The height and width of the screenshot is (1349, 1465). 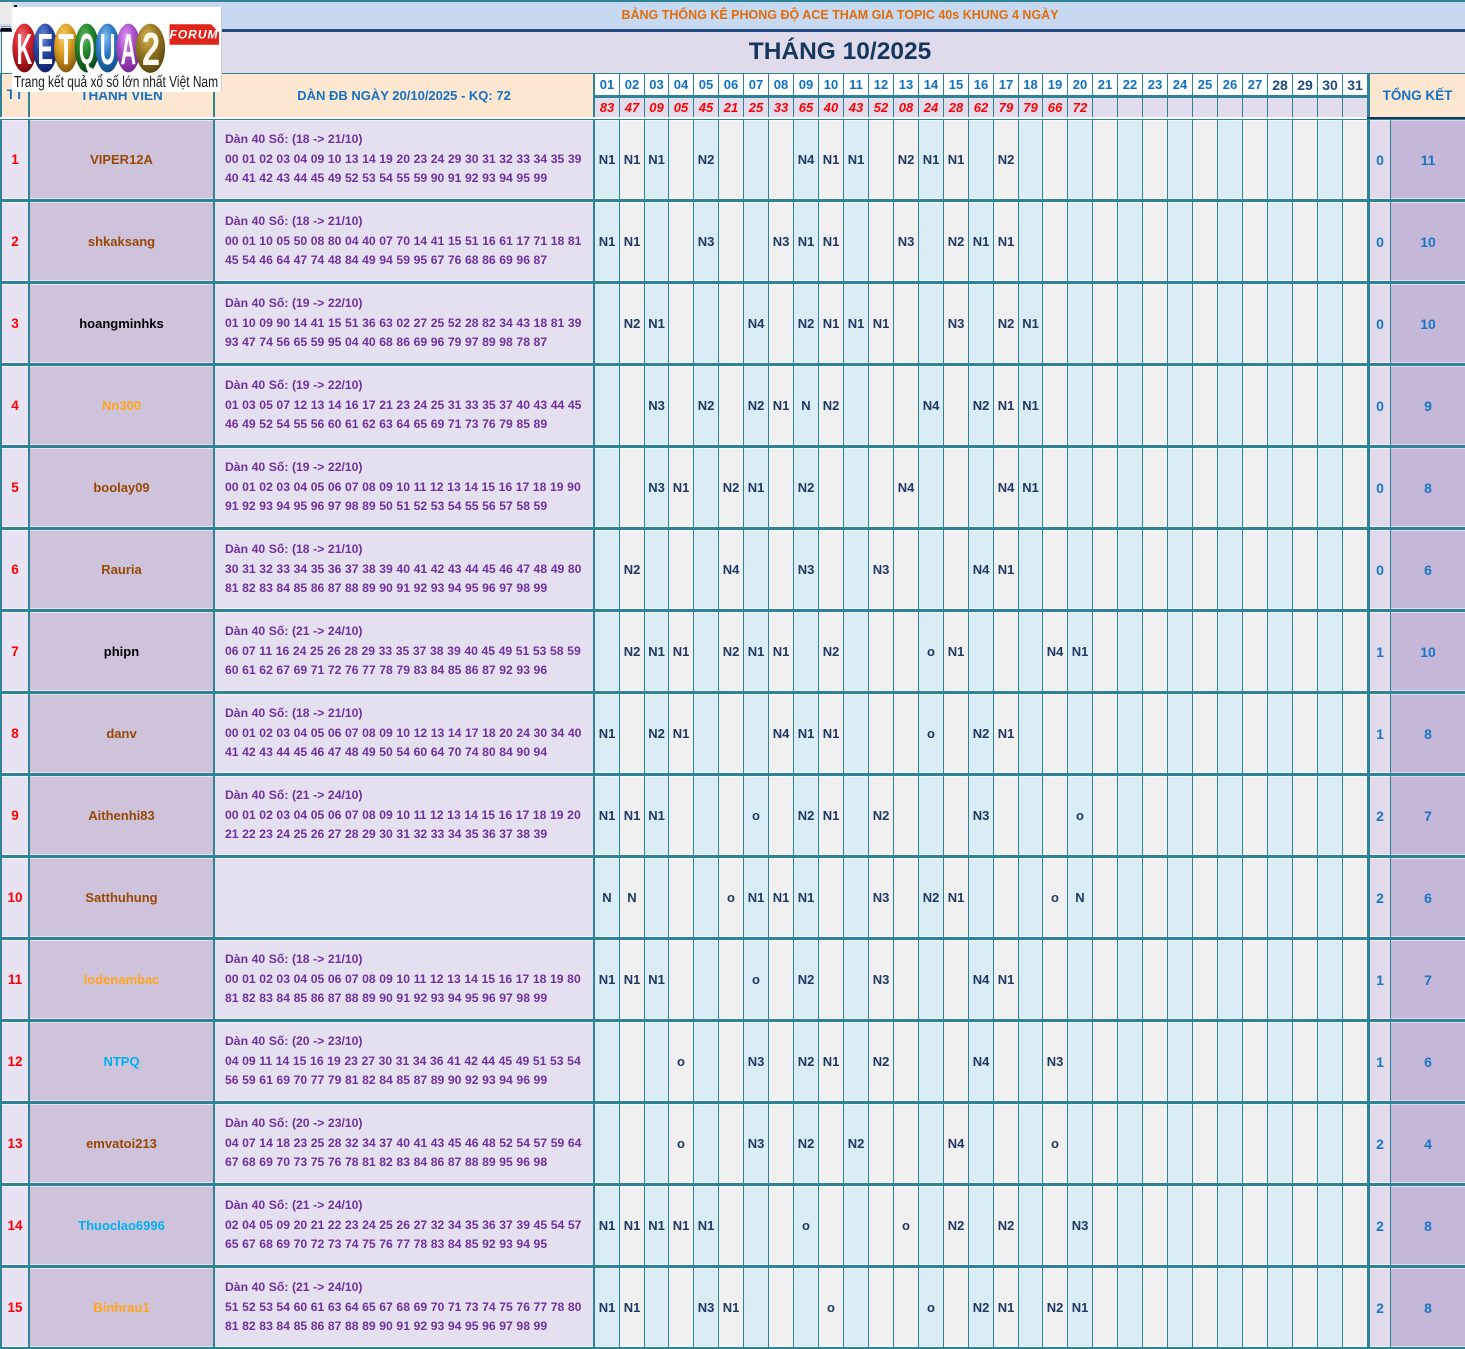 What do you see at coordinates (66, 49) in the screenshot?
I see `svg-text: T` at bounding box center [66, 49].